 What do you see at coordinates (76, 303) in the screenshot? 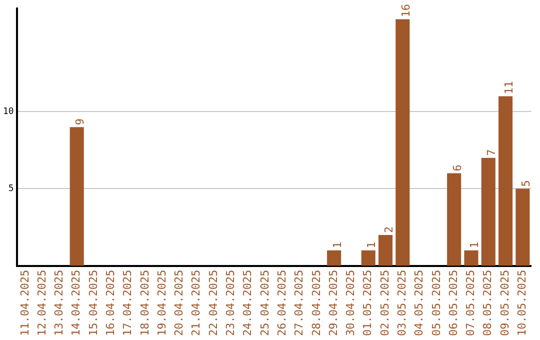
I see `x-tick-label: 14.04.2025` at bounding box center [76, 303].